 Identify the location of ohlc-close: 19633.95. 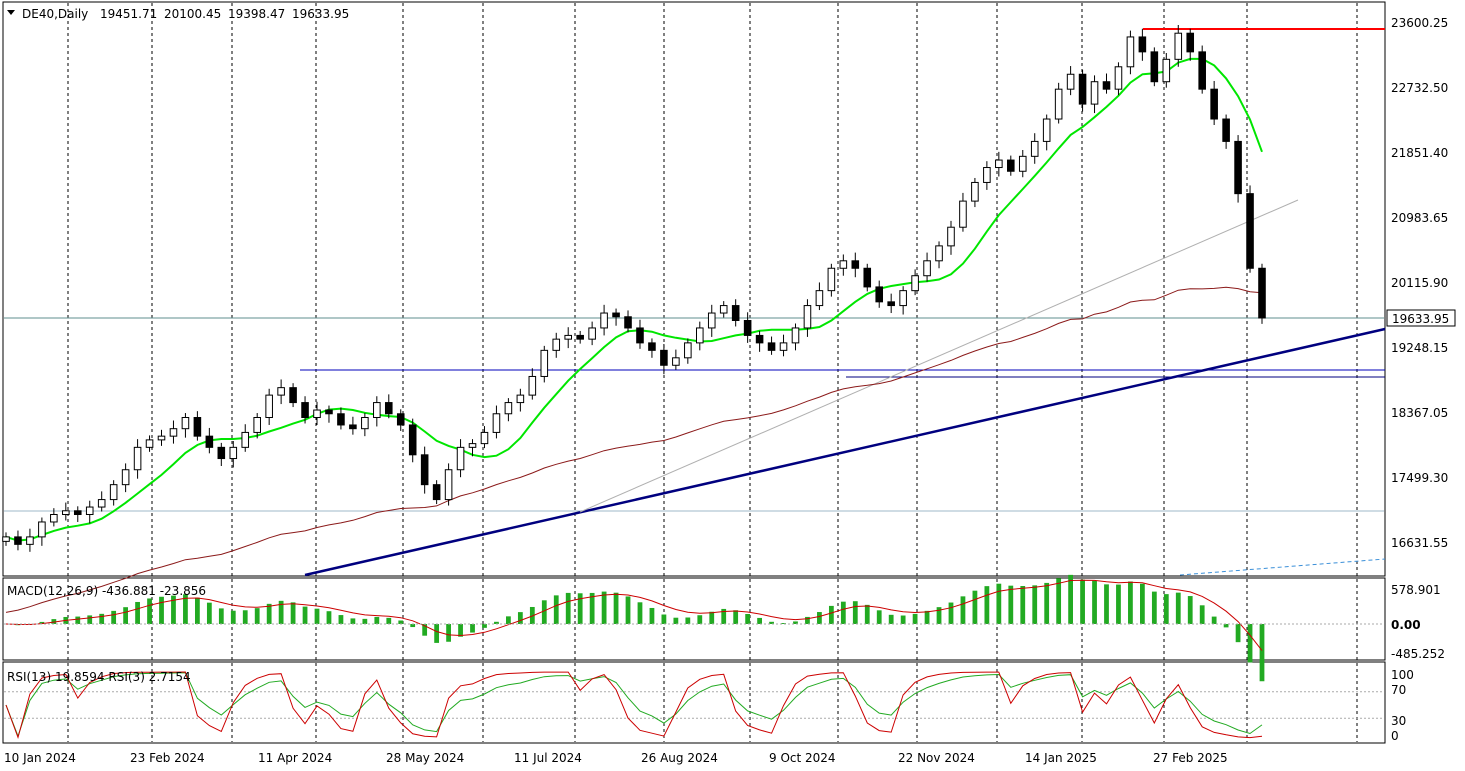
(320, 14).